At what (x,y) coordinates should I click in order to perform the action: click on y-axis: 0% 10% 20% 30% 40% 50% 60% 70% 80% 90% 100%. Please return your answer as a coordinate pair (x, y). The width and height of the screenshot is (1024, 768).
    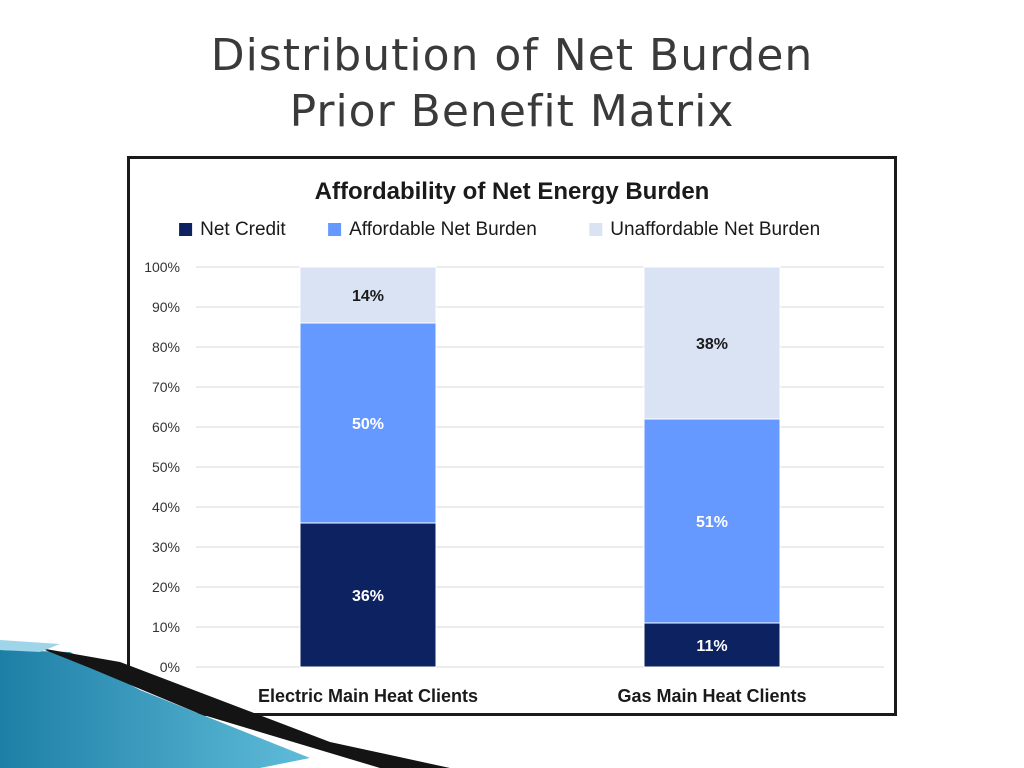
    Looking at the image, I should click on (162, 467).